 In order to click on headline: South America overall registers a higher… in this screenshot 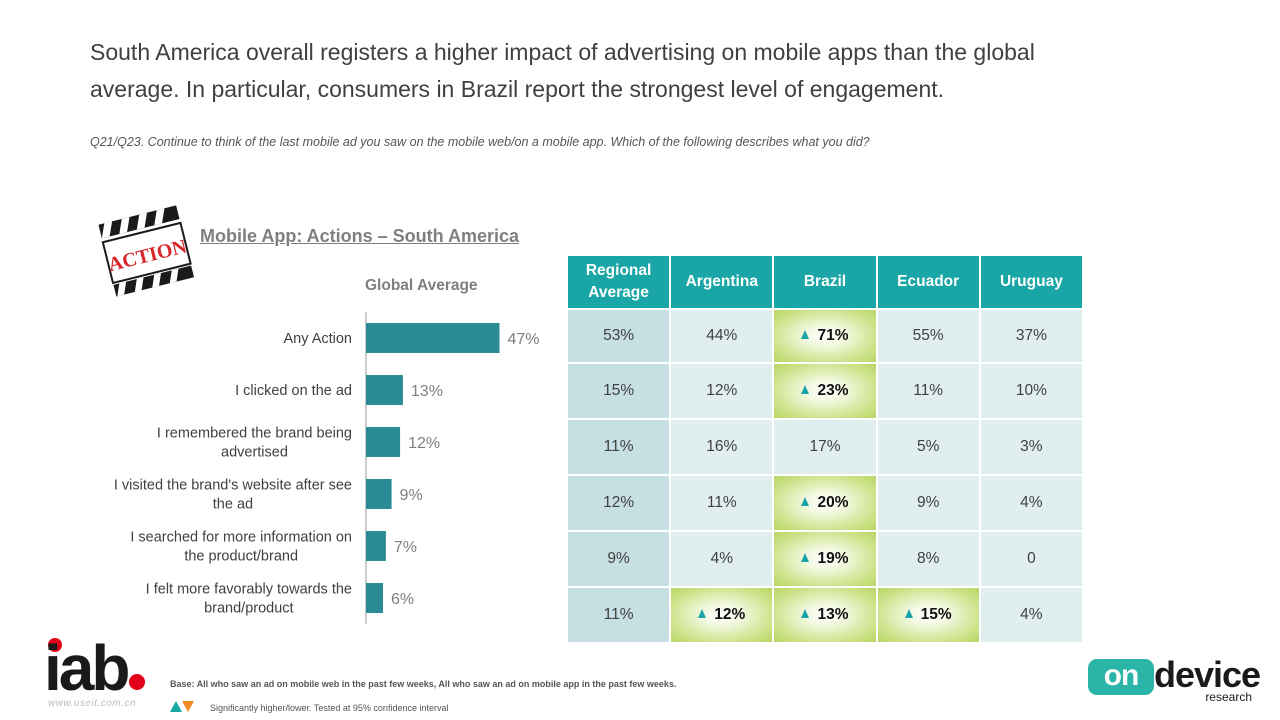, I will do `click(640, 71)`.